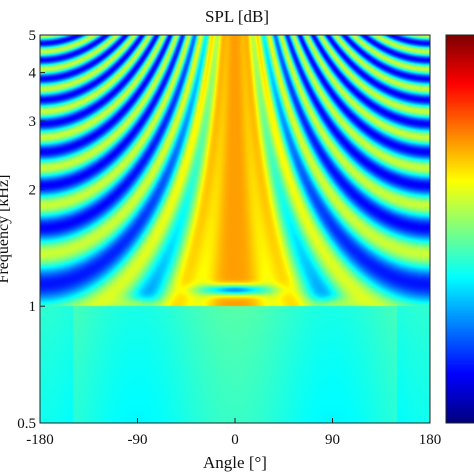 The height and width of the screenshot is (474, 474). I want to click on colorbar, so click(460, 229).